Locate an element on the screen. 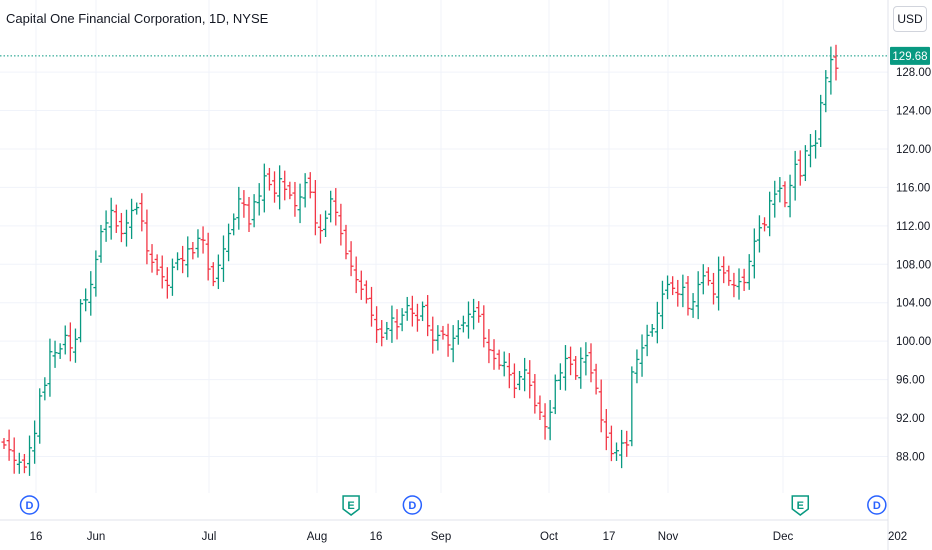  x-tick-label: 17 is located at coordinates (609, 537).